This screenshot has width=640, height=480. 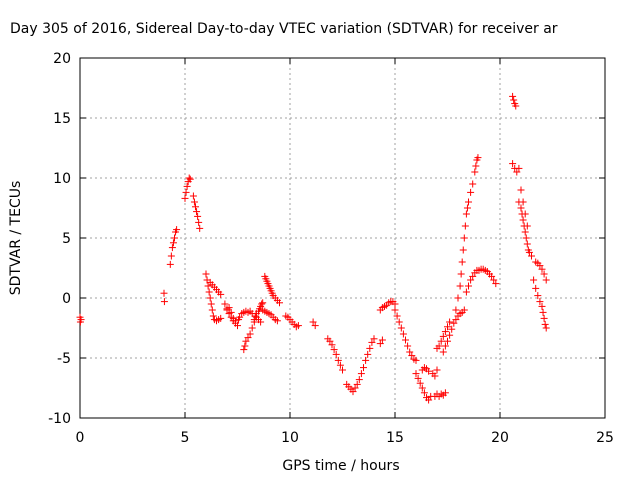 What do you see at coordinates (16, 238) in the screenshot?
I see `y-axis-label: SDTVAR / TECUs` at bounding box center [16, 238].